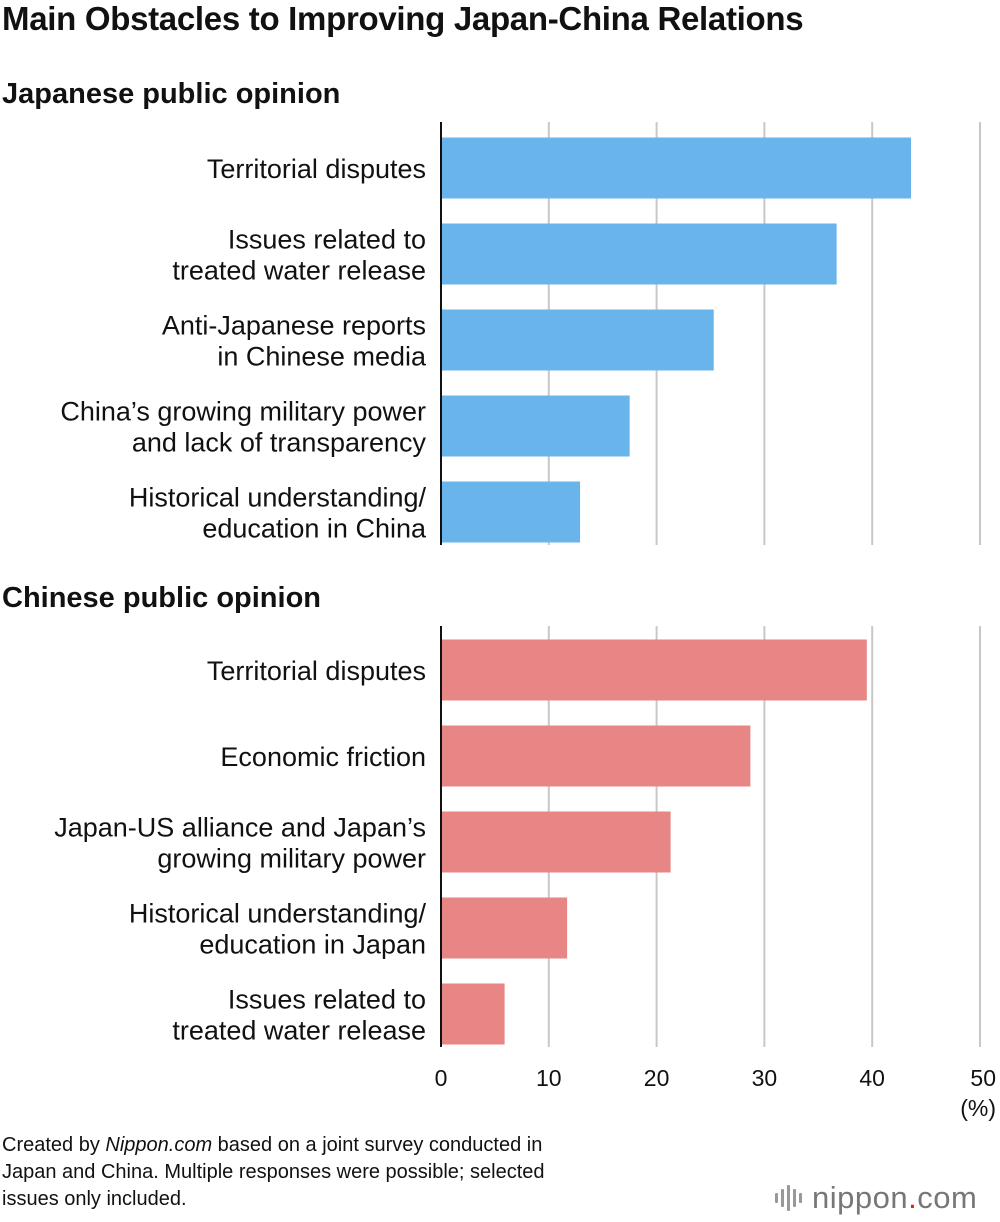 The image size is (1000, 1222). Describe the element at coordinates (240, 828) in the screenshot. I see `category-label: Japan-US alliance and Japan’s` at that location.